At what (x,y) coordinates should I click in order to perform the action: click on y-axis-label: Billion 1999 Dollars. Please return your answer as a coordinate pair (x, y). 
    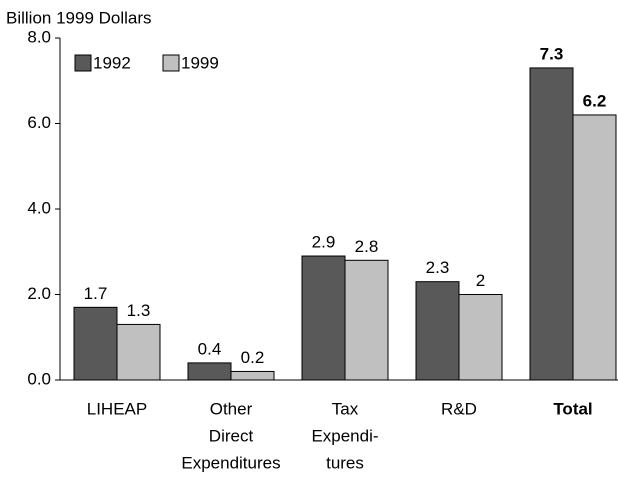
    Looking at the image, I should click on (79, 17).